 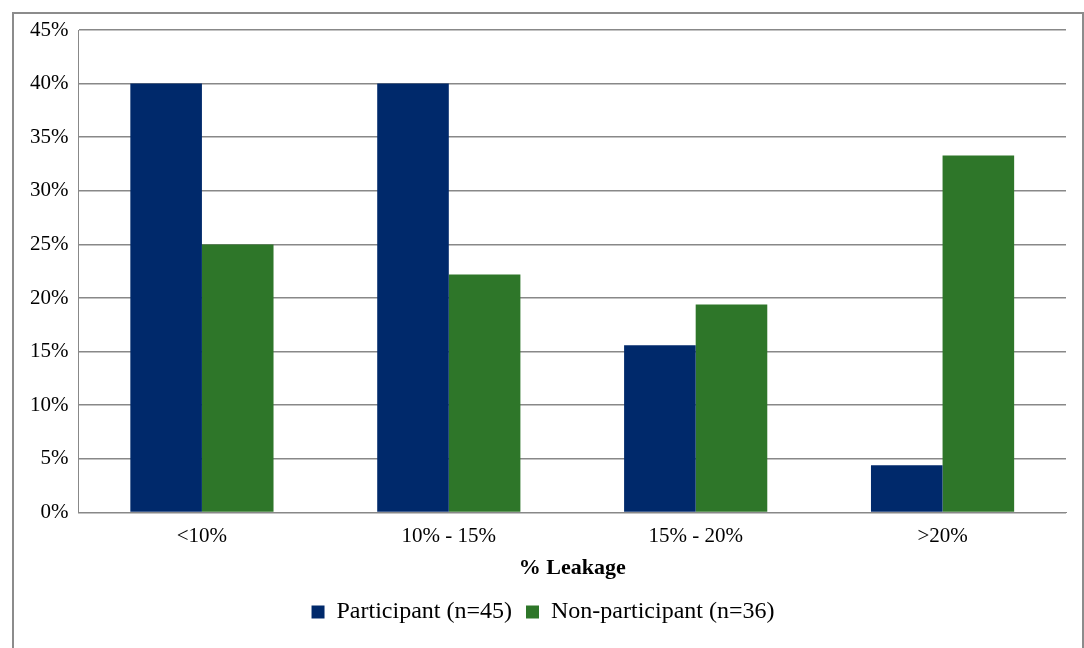 What do you see at coordinates (424, 610) in the screenshot?
I see `legend-label: Participant (n=45)` at bounding box center [424, 610].